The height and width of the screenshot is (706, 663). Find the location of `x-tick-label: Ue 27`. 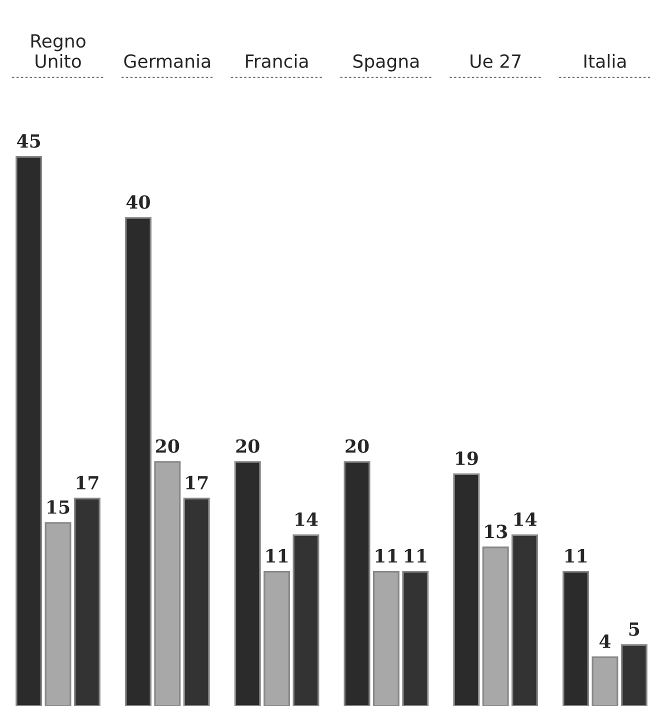

x-tick-label: Ue 27 is located at coordinates (495, 61).